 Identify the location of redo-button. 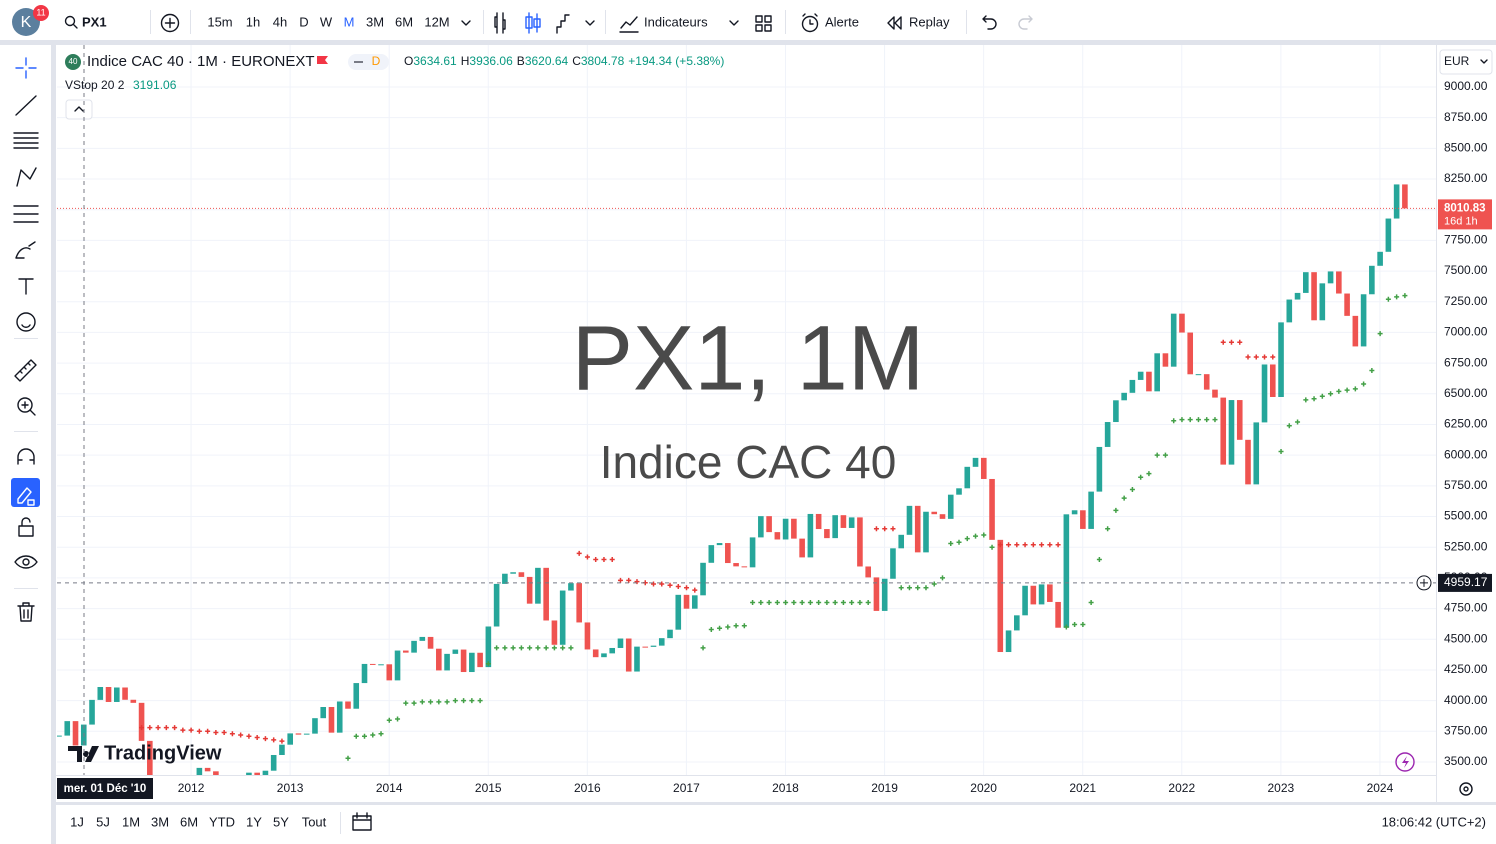
(1025, 22).